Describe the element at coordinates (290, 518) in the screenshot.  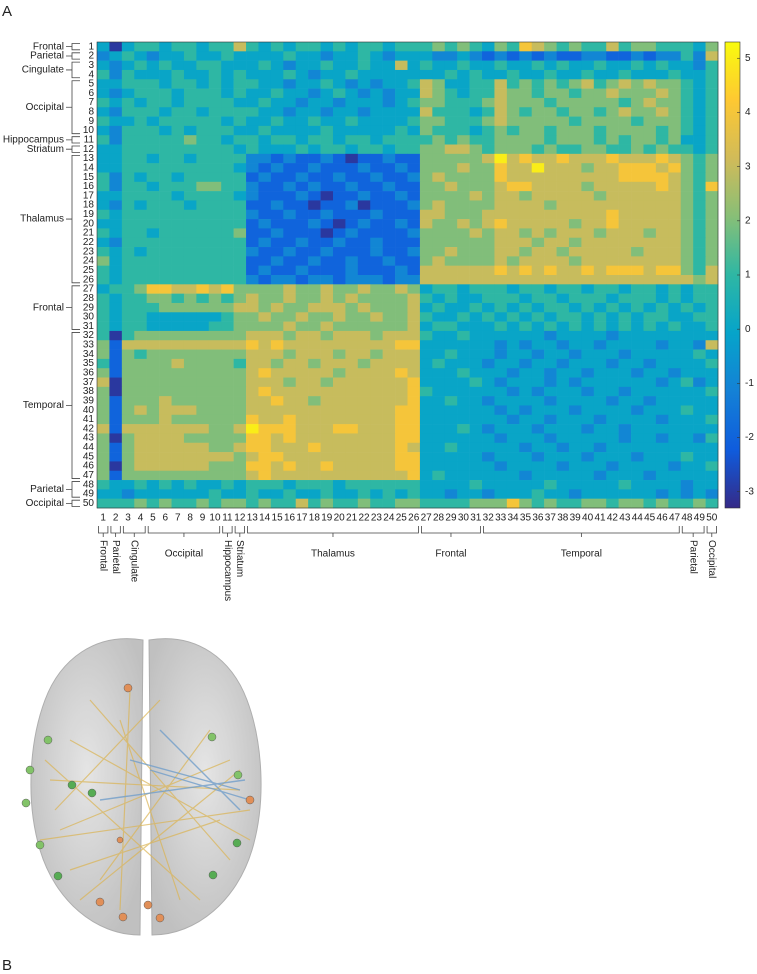
I see `col-label: 16` at that location.